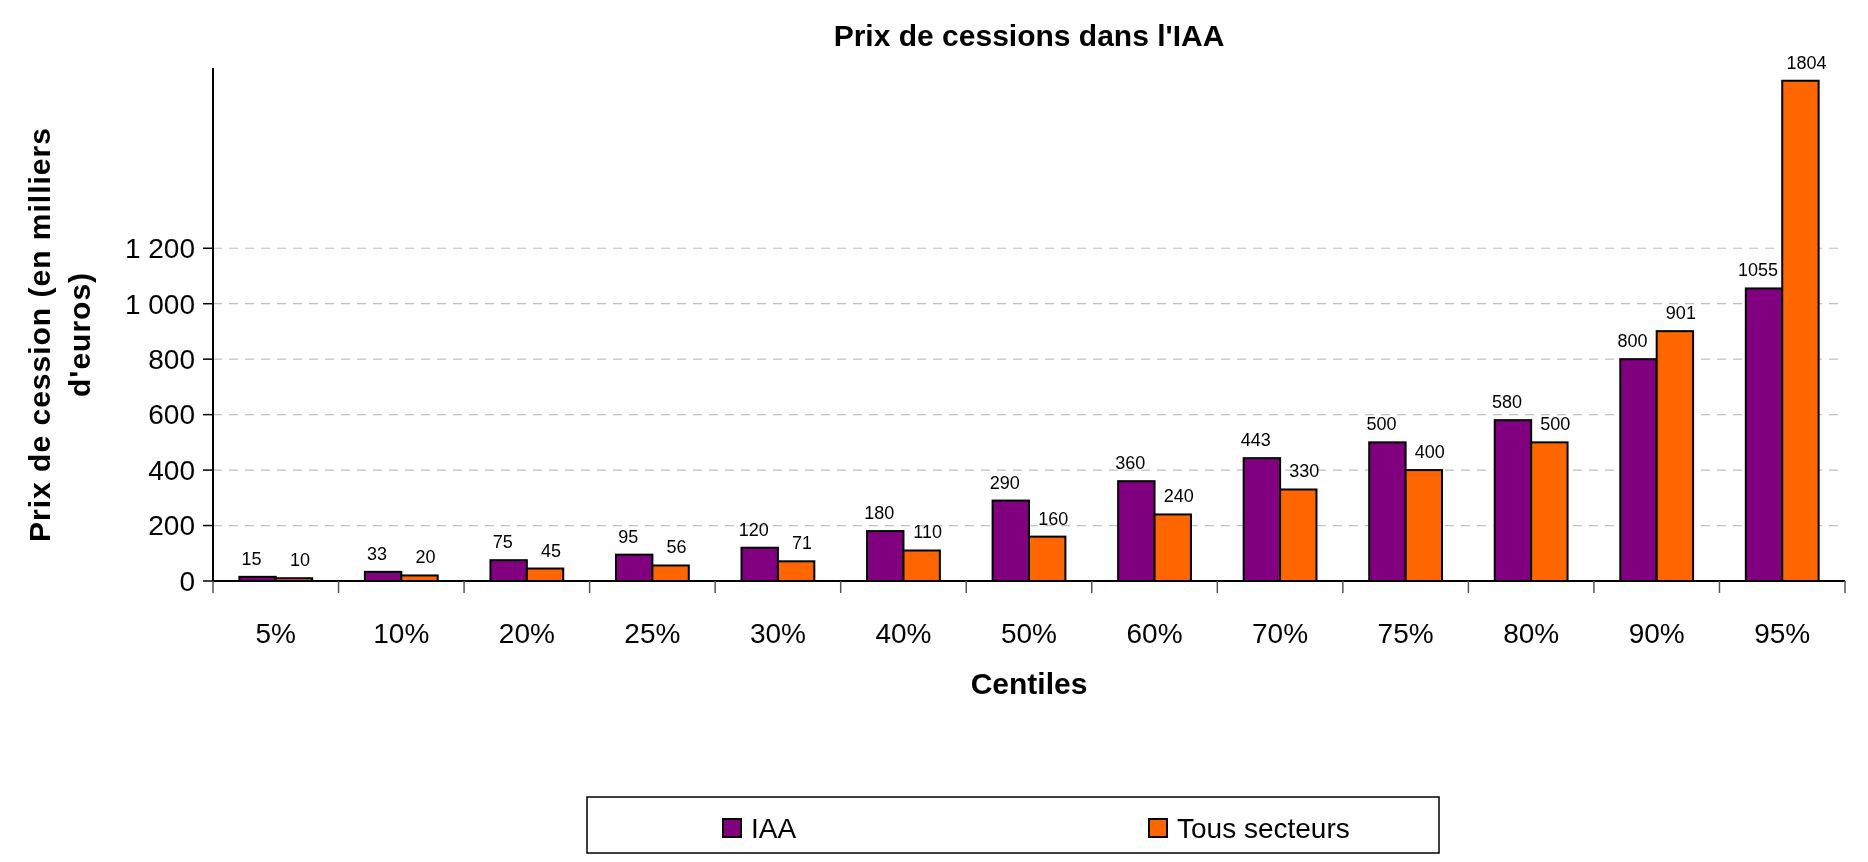  I want to click on data-label: 180, so click(879, 513).